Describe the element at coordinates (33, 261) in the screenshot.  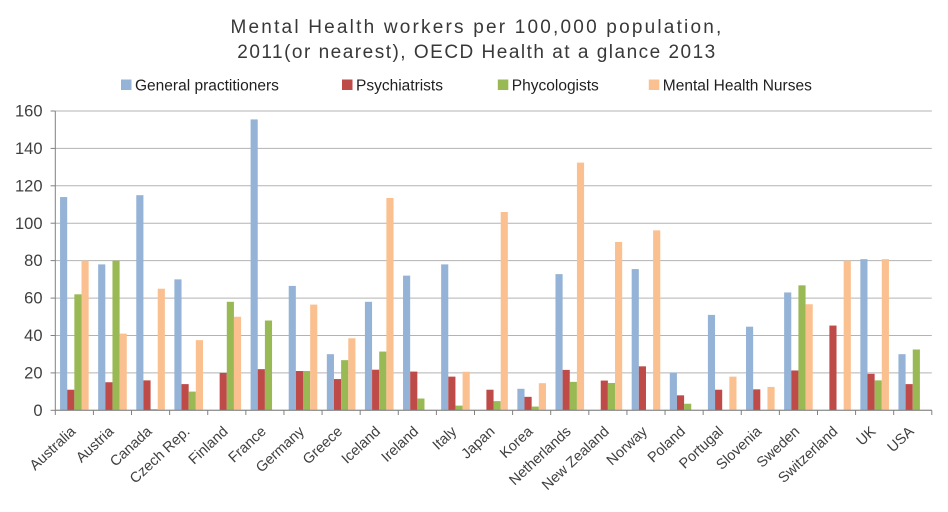
I see `svg-text: 80` at that location.